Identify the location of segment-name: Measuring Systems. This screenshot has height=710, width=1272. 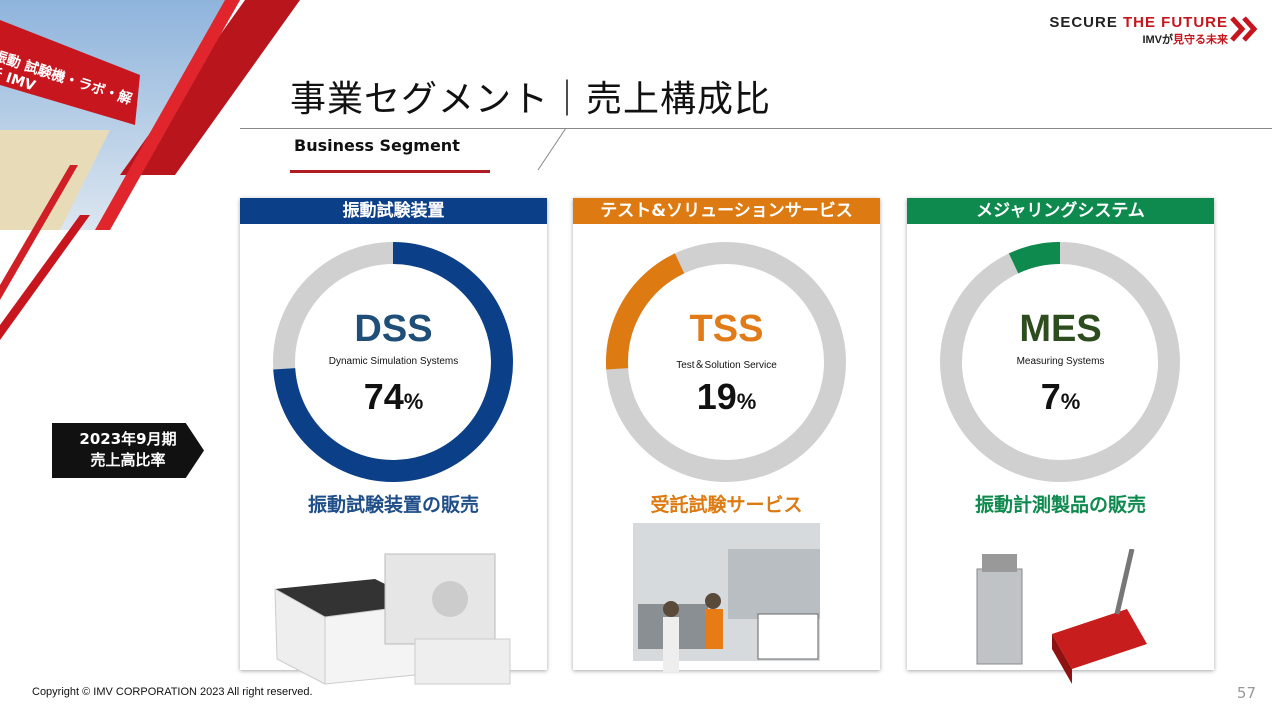
(1060, 361).